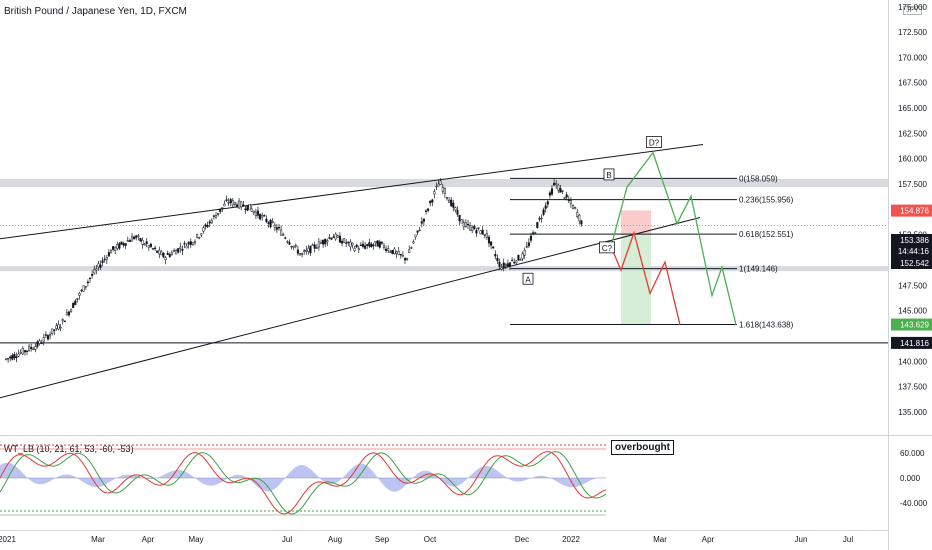  What do you see at coordinates (352, 192) in the screenshot?
I see `upper-trend-line` at bounding box center [352, 192].